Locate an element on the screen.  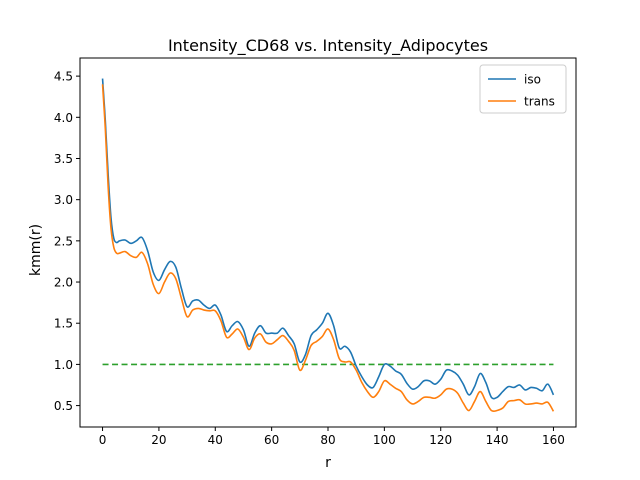
x-tick-label: 80 is located at coordinates (327, 440).